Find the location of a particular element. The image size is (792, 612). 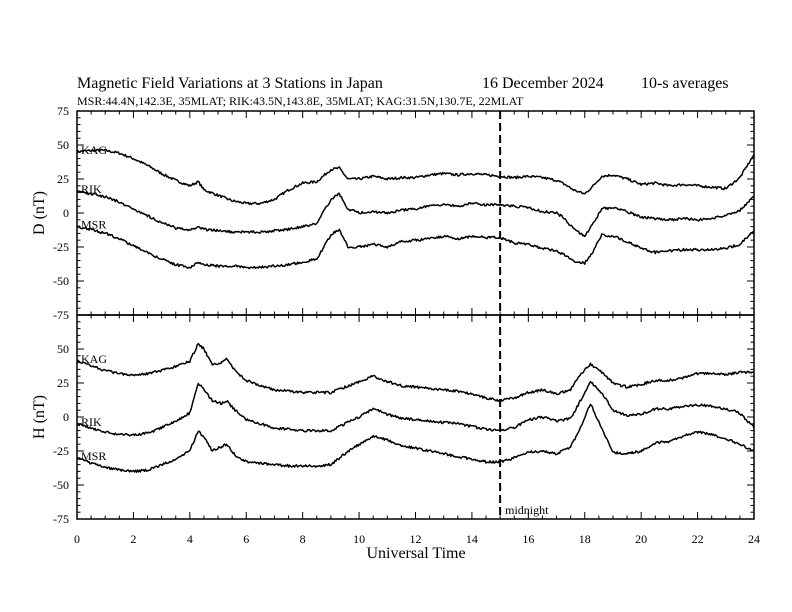

d-y-tick-label: 75 is located at coordinates (63, 111).